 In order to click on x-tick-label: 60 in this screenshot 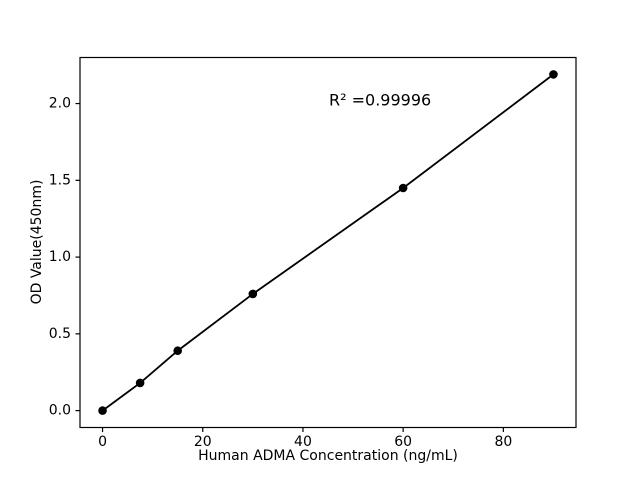, I will do `click(403, 442)`.